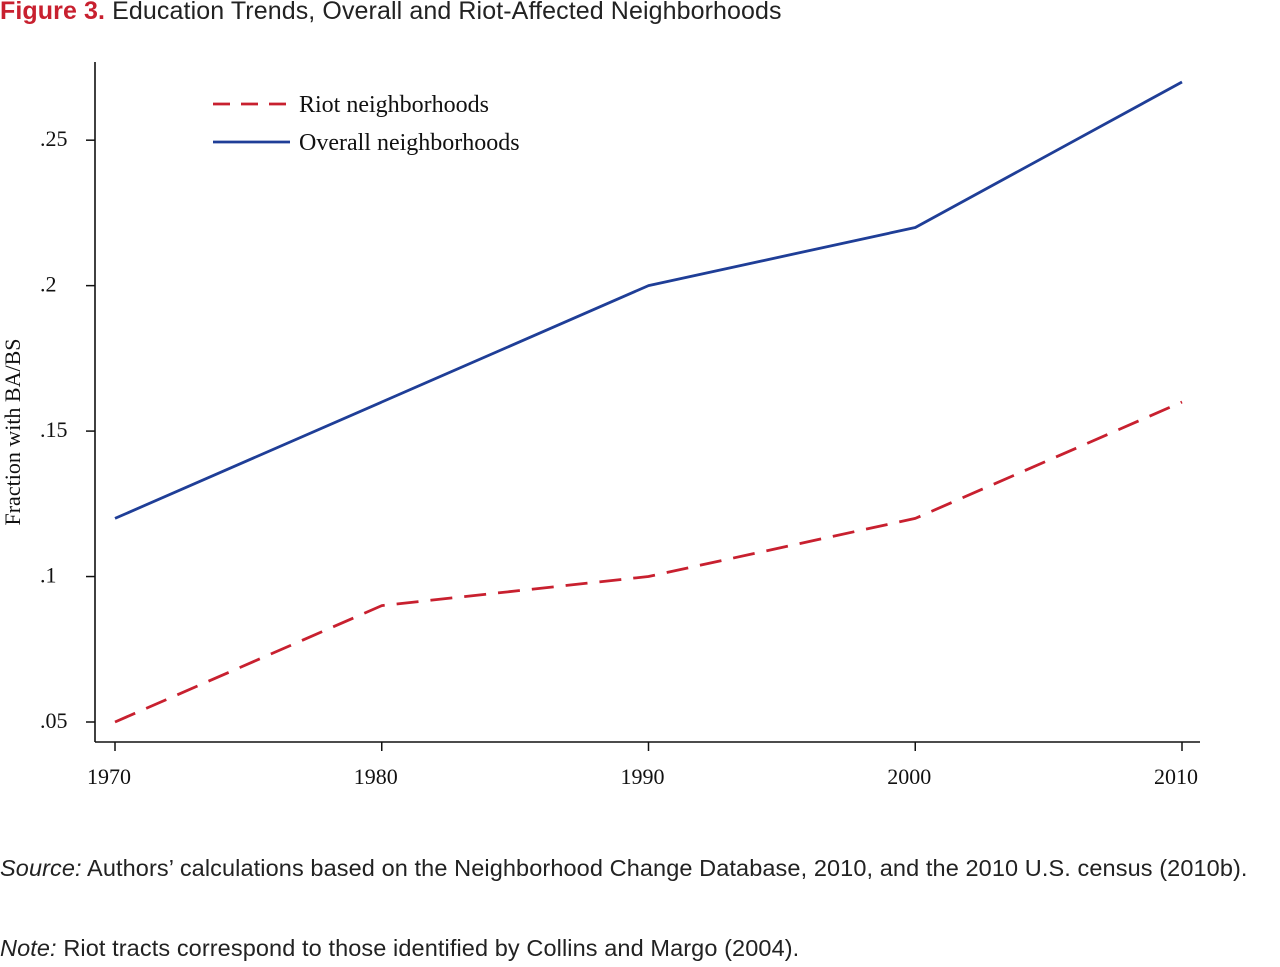 The width and height of the screenshot is (1280, 967). Describe the element at coordinates (54, 720) in the screenshot. I see `y-tick-label: .05` at that location.